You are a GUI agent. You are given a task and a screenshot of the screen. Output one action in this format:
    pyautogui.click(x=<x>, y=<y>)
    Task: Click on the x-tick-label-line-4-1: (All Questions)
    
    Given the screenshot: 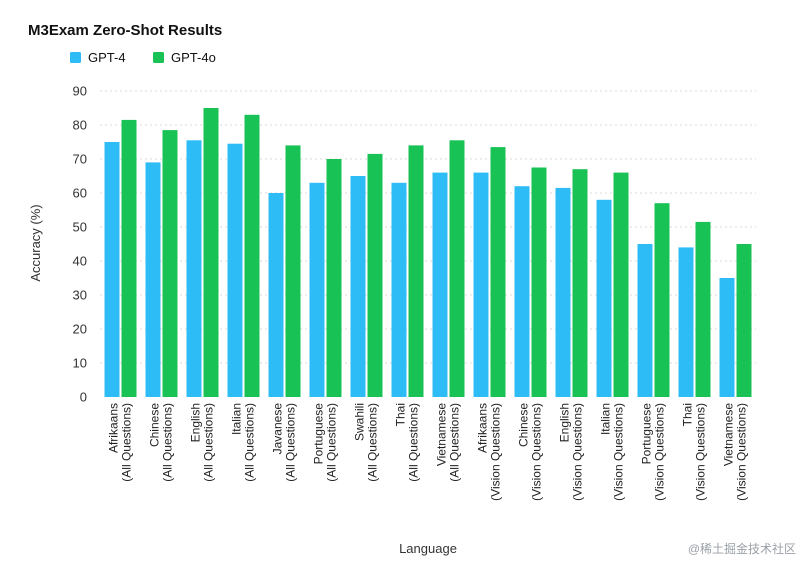 What is the action you would take?
    pyautogui.click(x=291, y=442)
    